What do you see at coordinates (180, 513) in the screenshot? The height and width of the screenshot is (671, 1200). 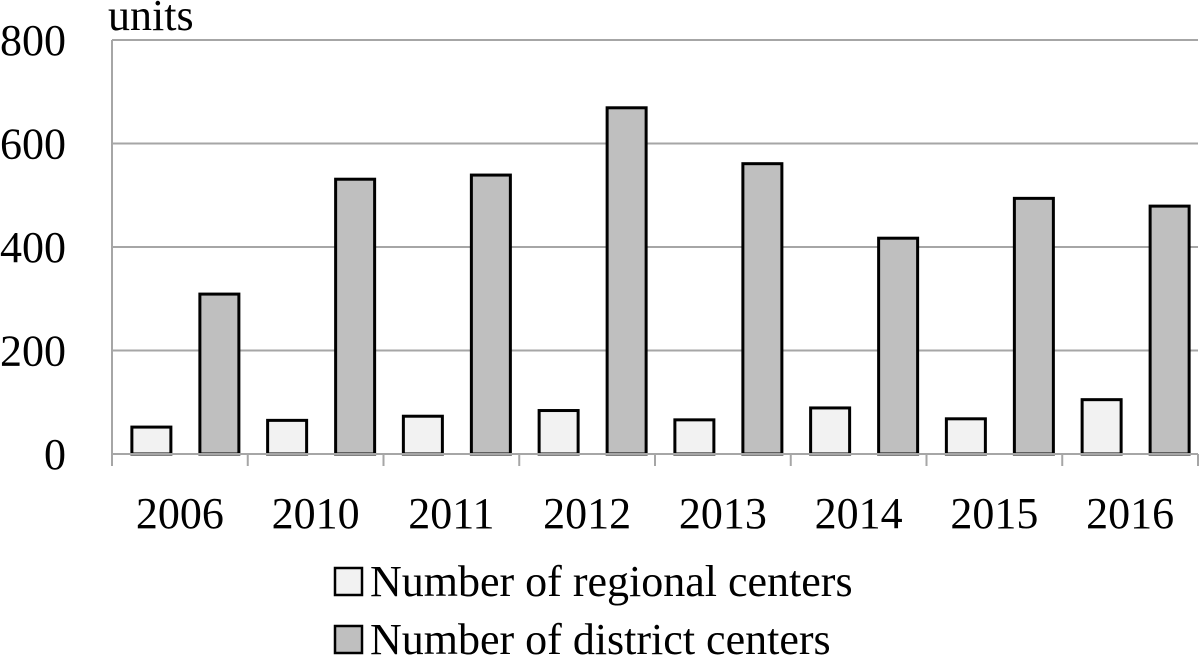 I see `x-tick-label: 2006` at bounding box center [180, 513].